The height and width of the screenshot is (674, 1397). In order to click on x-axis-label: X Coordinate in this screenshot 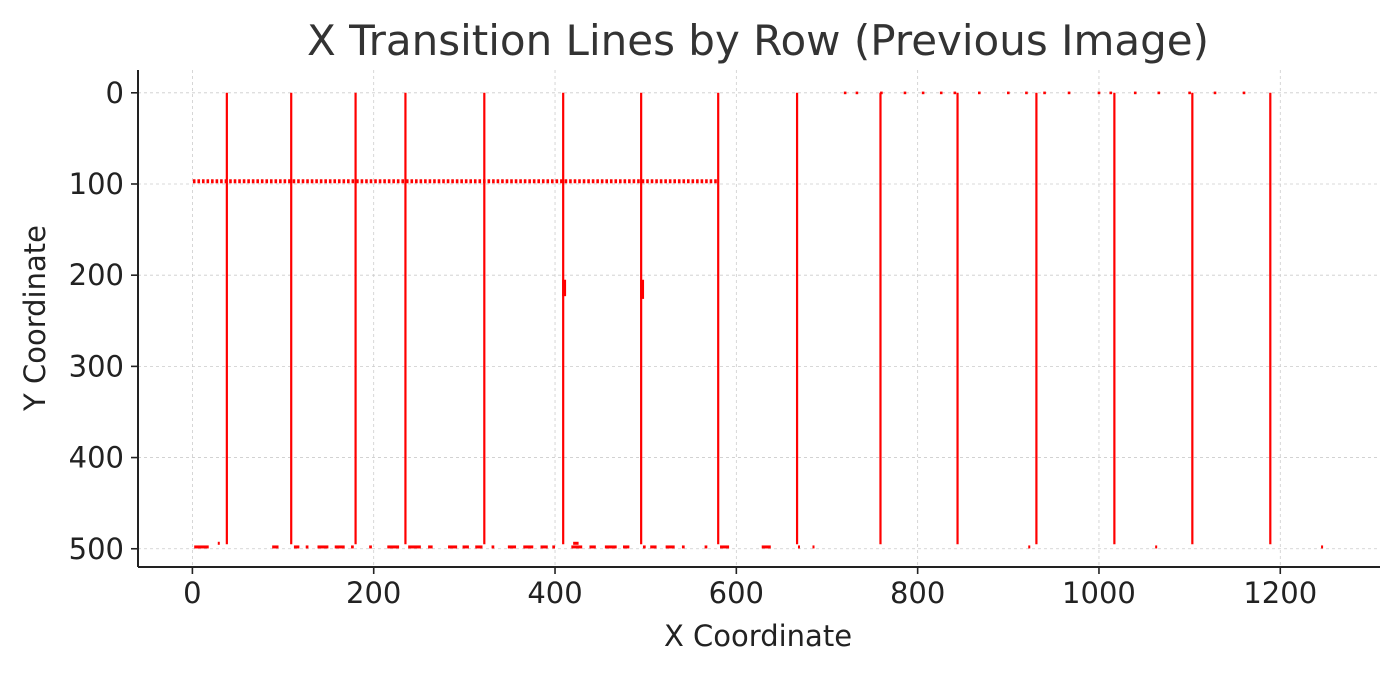, I will do `click(758, 636)`.